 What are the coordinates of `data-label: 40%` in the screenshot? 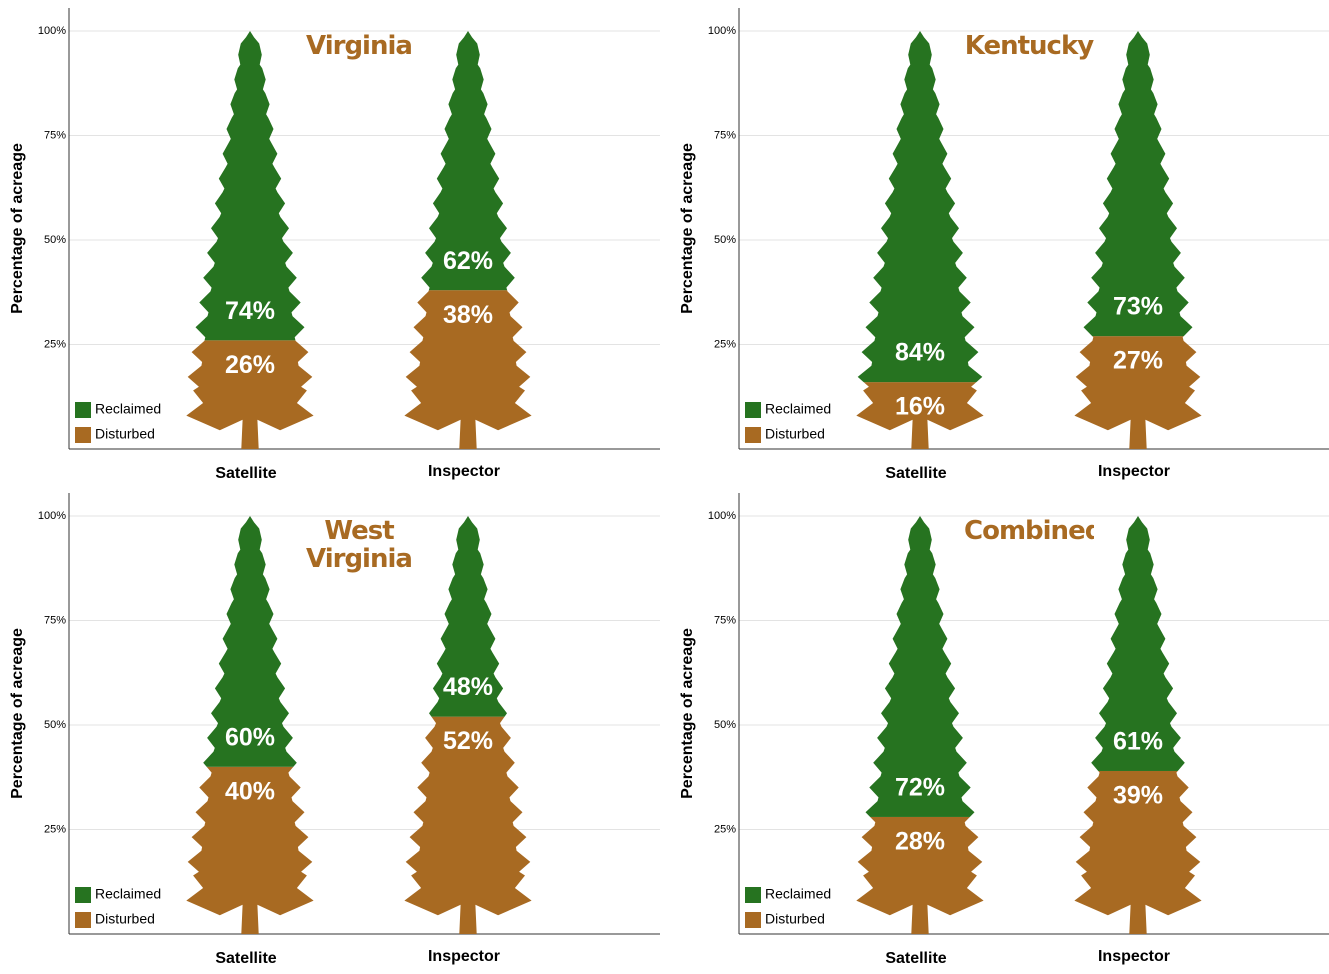 It's located at (250, 791).